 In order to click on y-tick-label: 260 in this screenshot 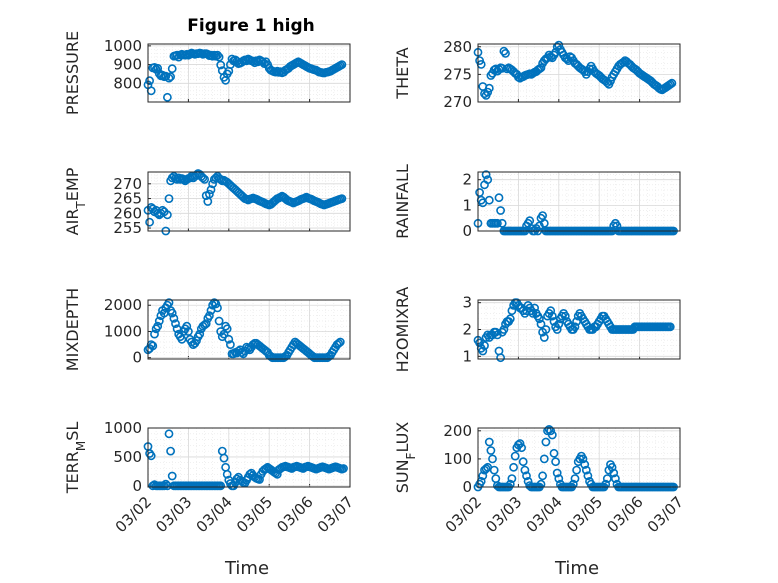, I will do `click(127, 213)`.